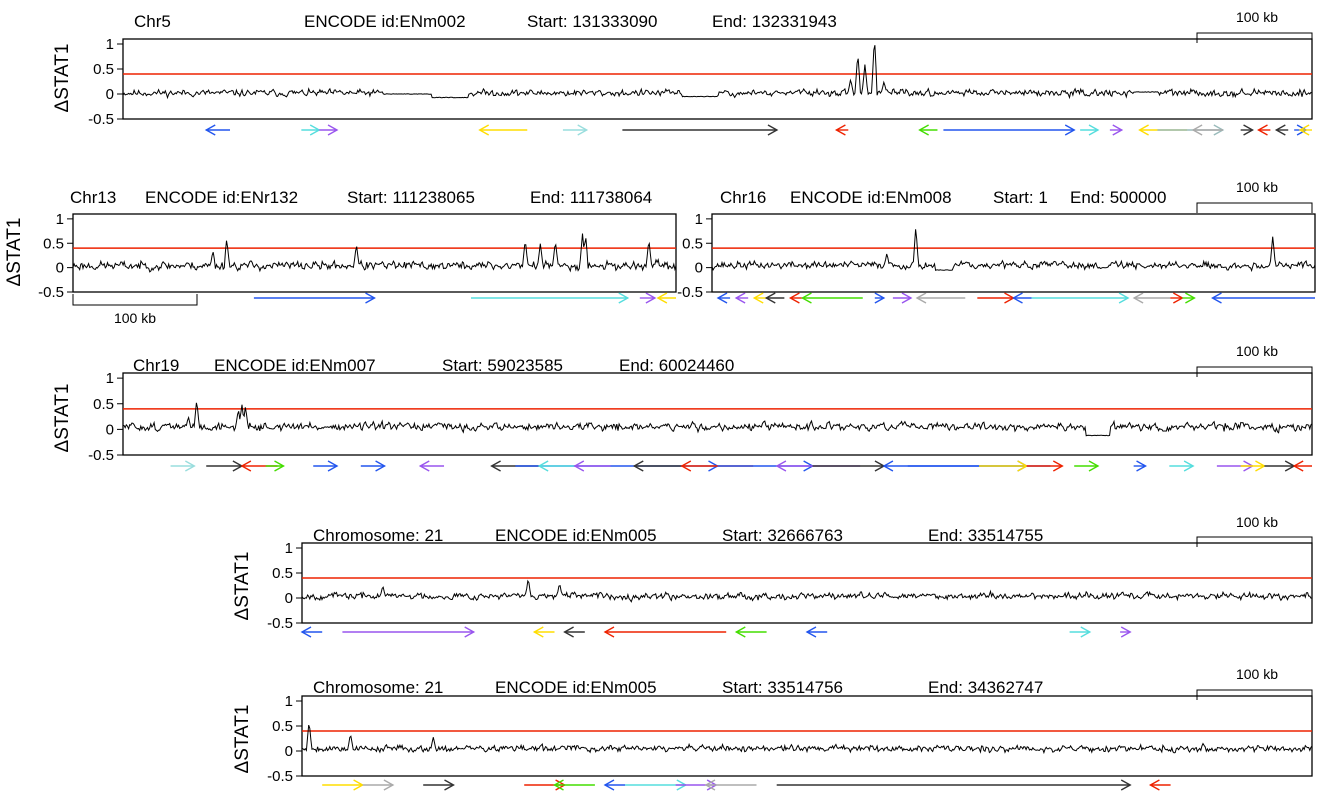 This screenshot has width=1318, height=807. What do you see at coordinates (221, 197) in the screenshot?
I see `encode-id-label: ENCODE id:ENr132` at bounding box center [221, 197].